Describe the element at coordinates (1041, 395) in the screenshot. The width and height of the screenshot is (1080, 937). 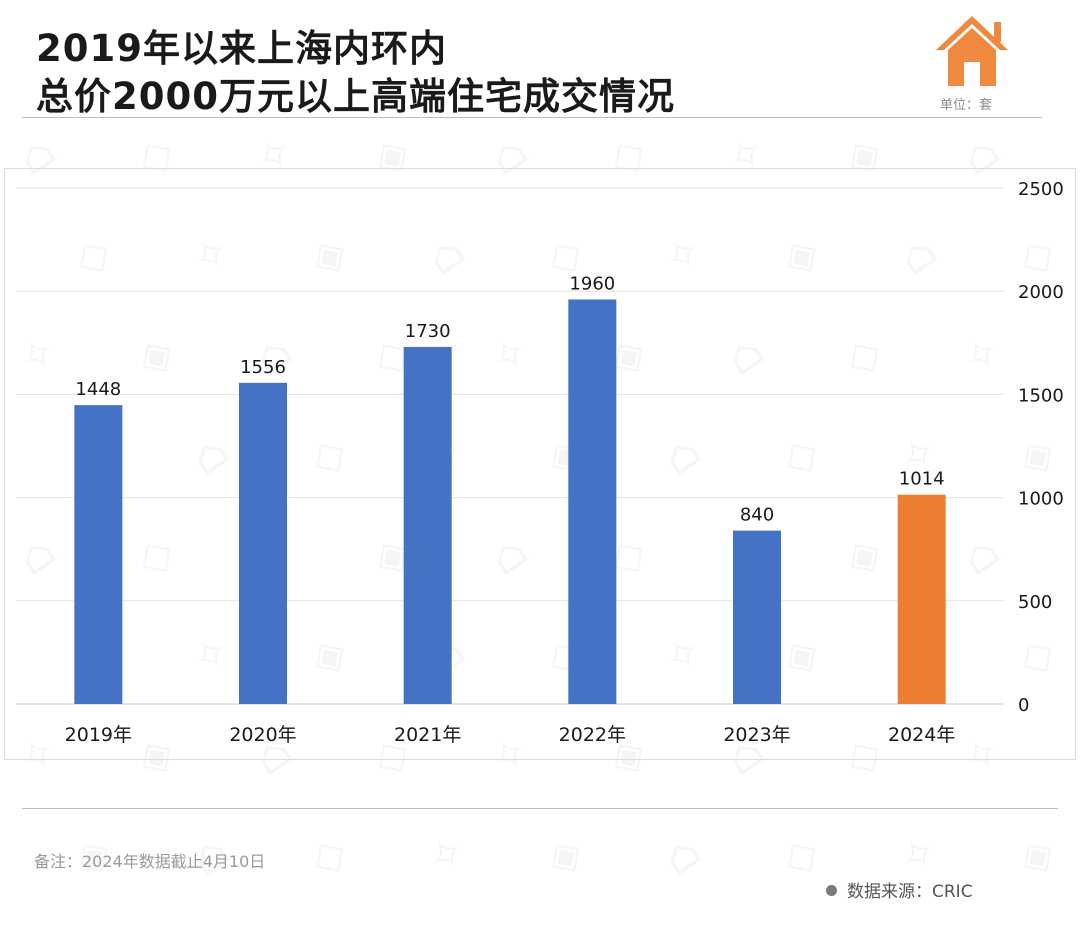
I see `y-tick-label: 1500` at that location.